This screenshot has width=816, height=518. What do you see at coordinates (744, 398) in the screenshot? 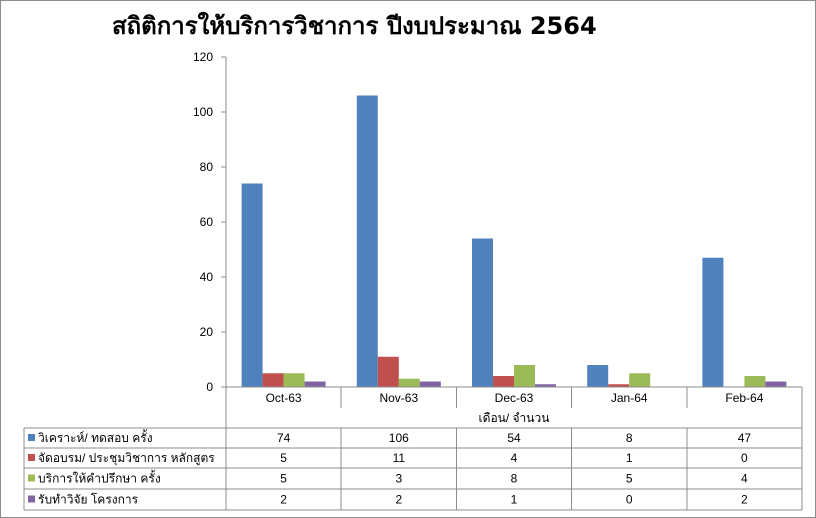
I see `x-tick-label: Feb-64` at bounding box center [744, 398].